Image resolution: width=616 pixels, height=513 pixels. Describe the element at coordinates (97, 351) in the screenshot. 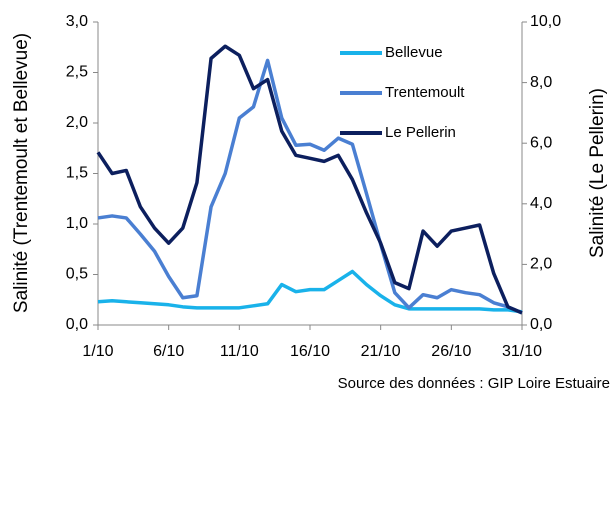

I see `x-tick-label: 1/10` at that location.